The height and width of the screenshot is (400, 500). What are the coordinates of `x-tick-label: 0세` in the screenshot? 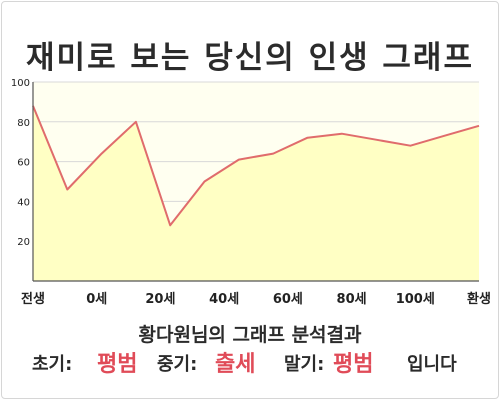 It's located at (96, 299).